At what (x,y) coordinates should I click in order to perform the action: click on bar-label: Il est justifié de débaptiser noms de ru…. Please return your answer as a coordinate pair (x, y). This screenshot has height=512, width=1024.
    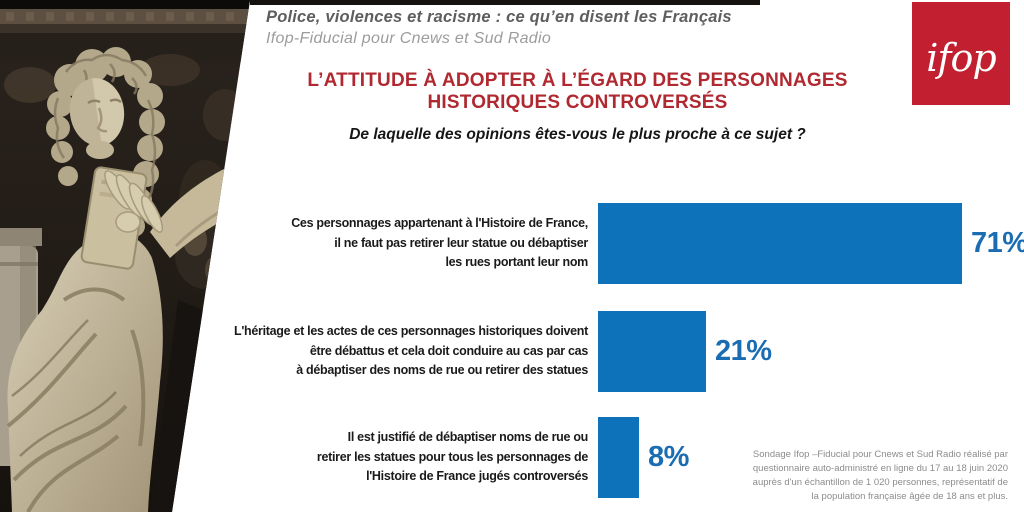
    Looking at the image, I should click on (452, 457).